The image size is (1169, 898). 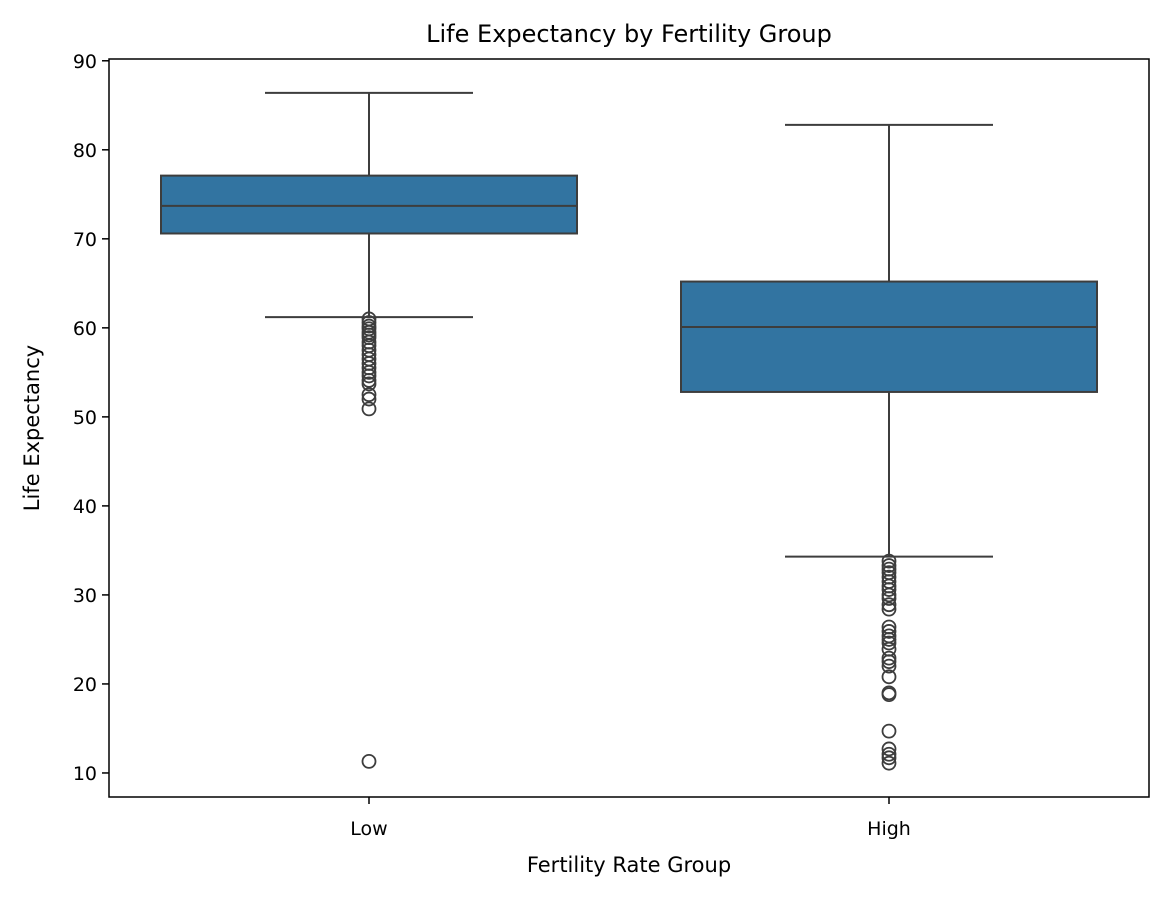 What do you see at coordinates (85, 62) in the screenshot?
I see `y-tick-label: 90` at bounding box center [85, 62].